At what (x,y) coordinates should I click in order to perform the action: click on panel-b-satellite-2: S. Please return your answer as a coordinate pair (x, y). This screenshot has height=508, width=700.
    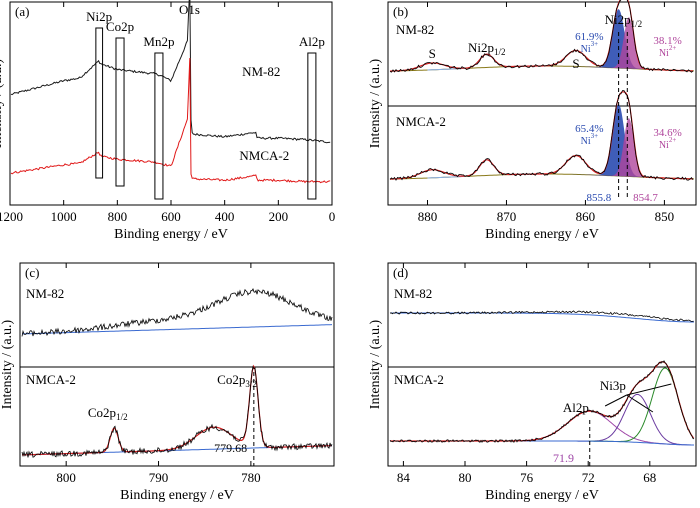
    Looking at the image, I should click on (575, 63).